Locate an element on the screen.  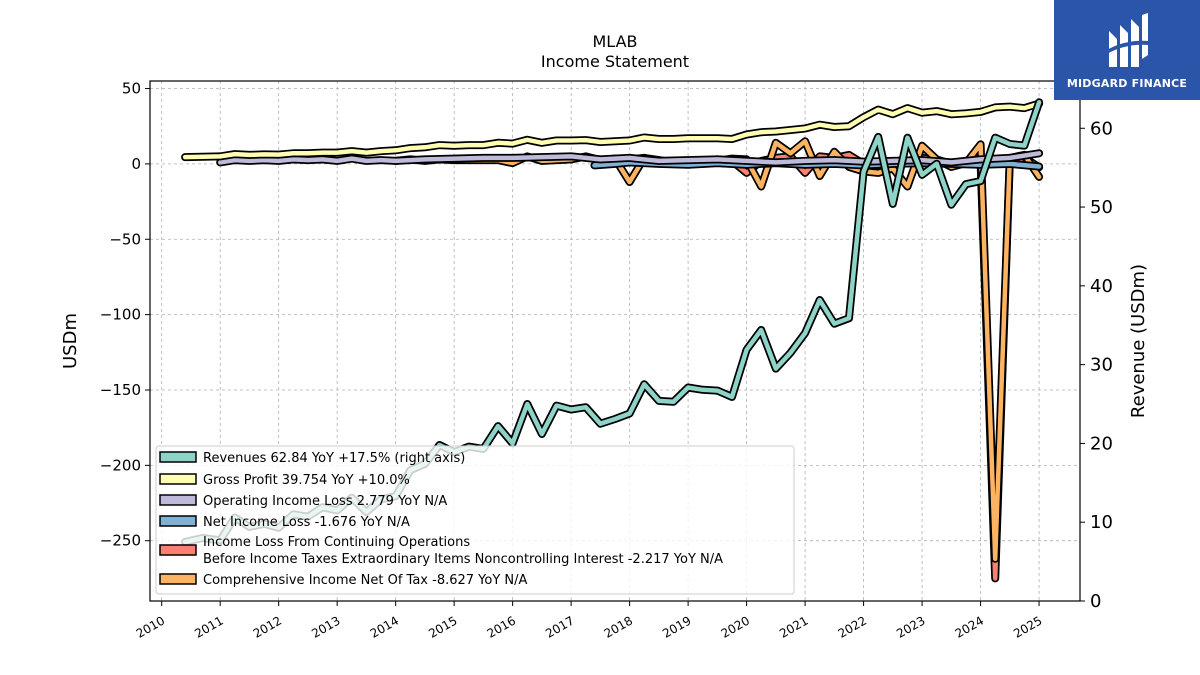
x-tick-label: 2013 is located at coordinates (325, 626).